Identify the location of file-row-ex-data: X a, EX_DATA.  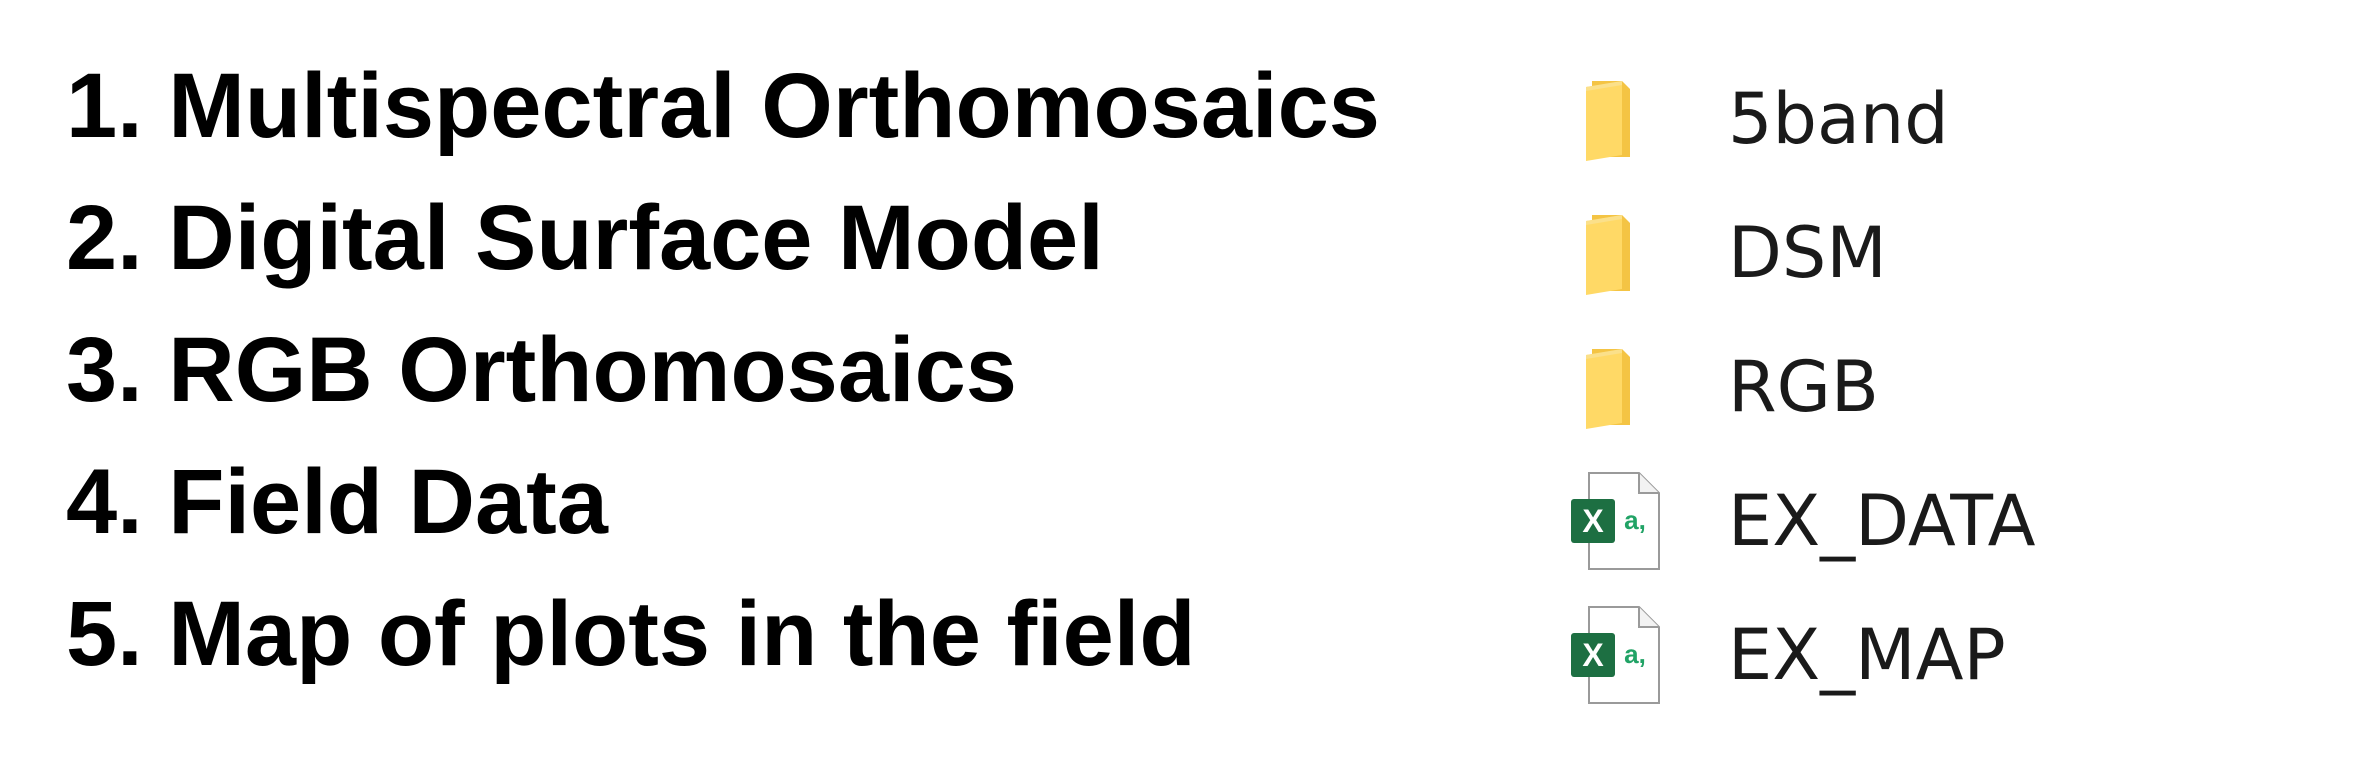
(1940, 521).